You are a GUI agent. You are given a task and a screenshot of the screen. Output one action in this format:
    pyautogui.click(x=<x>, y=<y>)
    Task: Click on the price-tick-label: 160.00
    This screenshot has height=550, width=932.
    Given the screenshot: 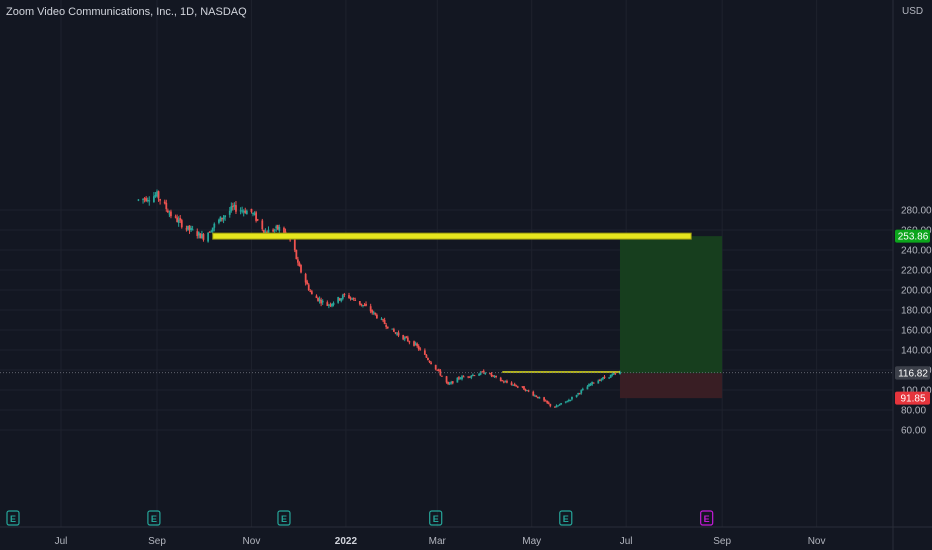 What is the action you would take?
    pyautogui.click(x=916, y=331)
    